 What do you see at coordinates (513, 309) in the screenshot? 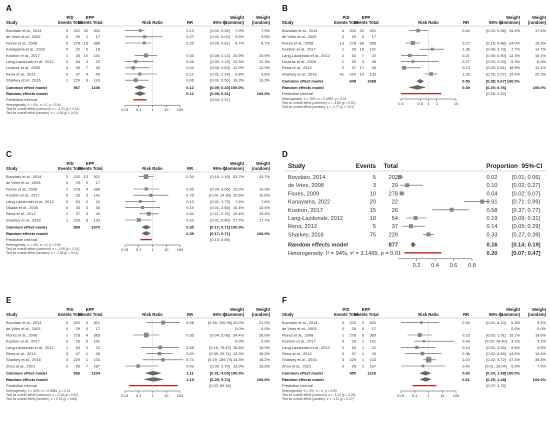
I see `weight-common-header: Weight` at bounding box center [513, 309].